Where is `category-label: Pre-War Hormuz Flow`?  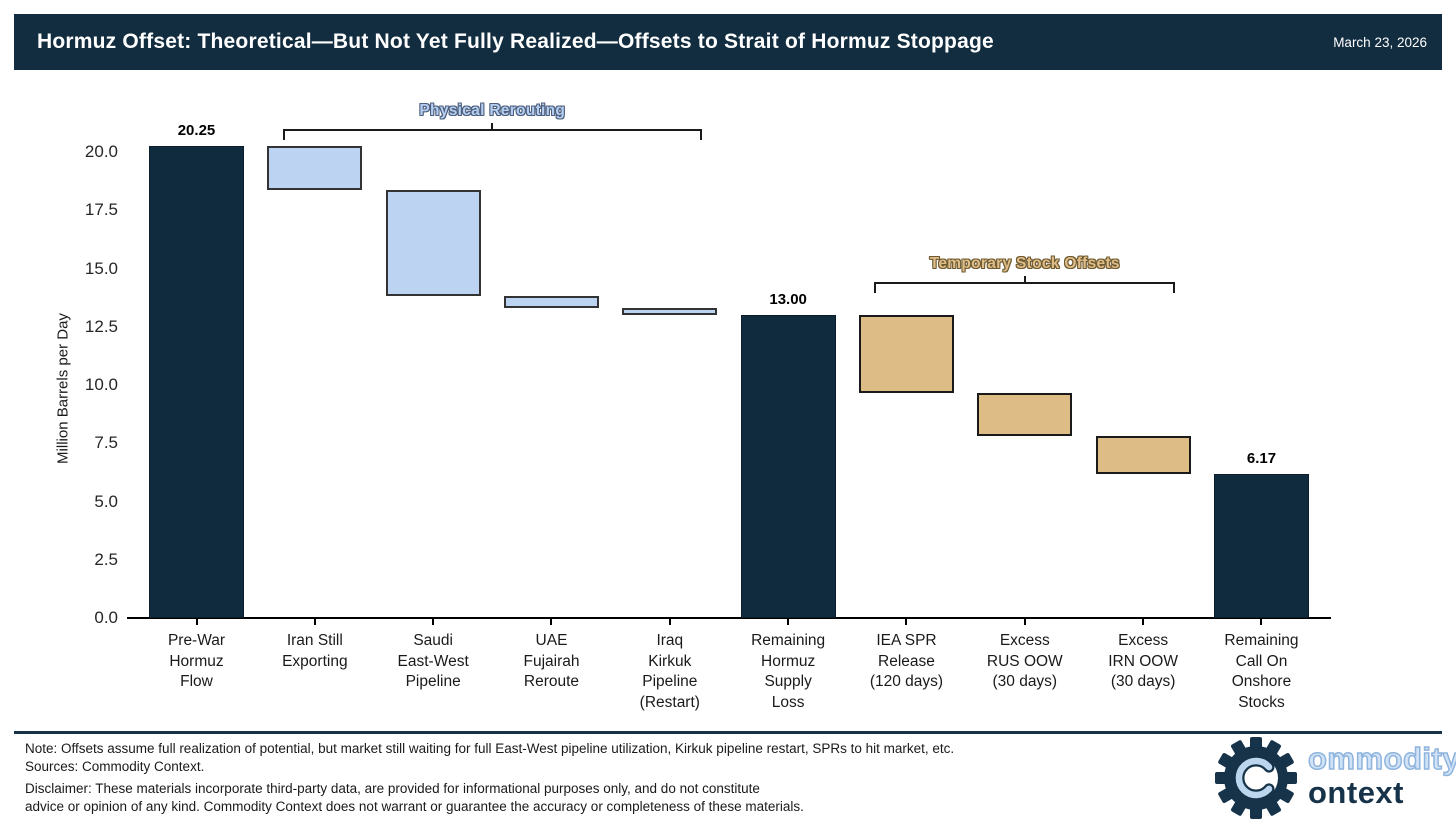 category-label: Pre-War Hormuz Flow is located at coordinates (196, 661).